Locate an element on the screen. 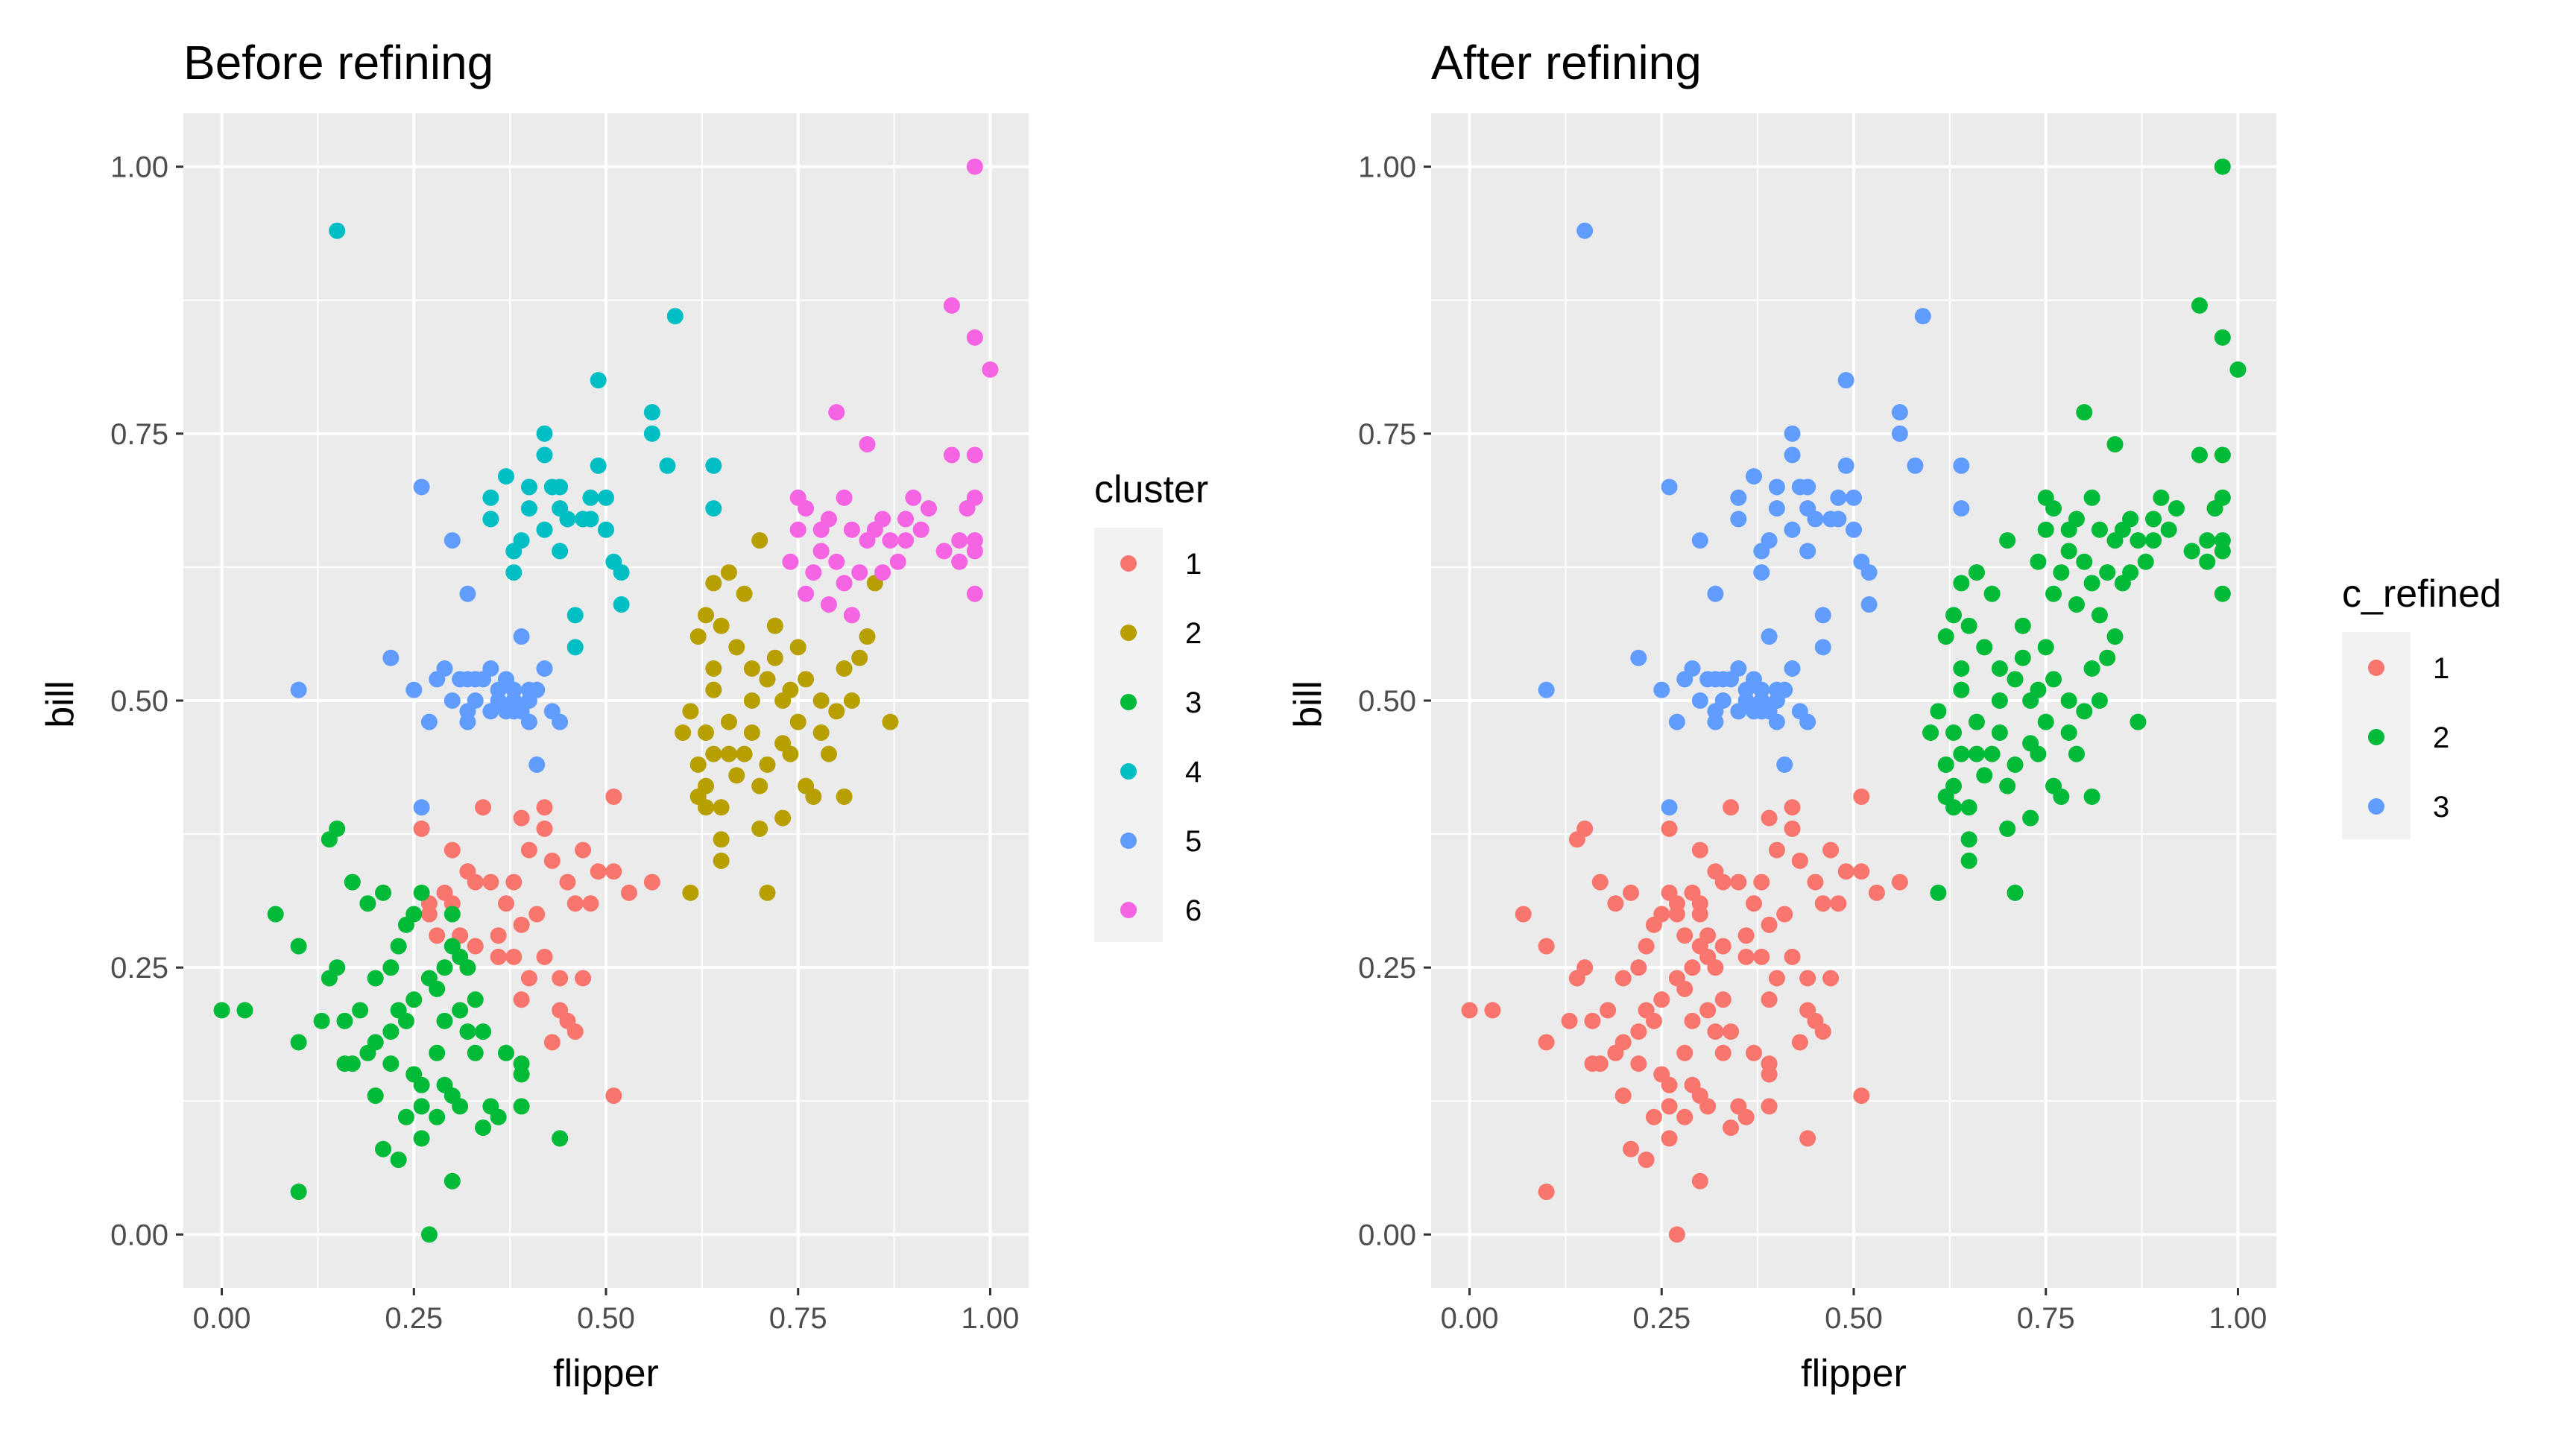 The height and width of the screenshot is (1431, 2576). y-tick-label: 0.75 is located at coordinates (1387, 434).